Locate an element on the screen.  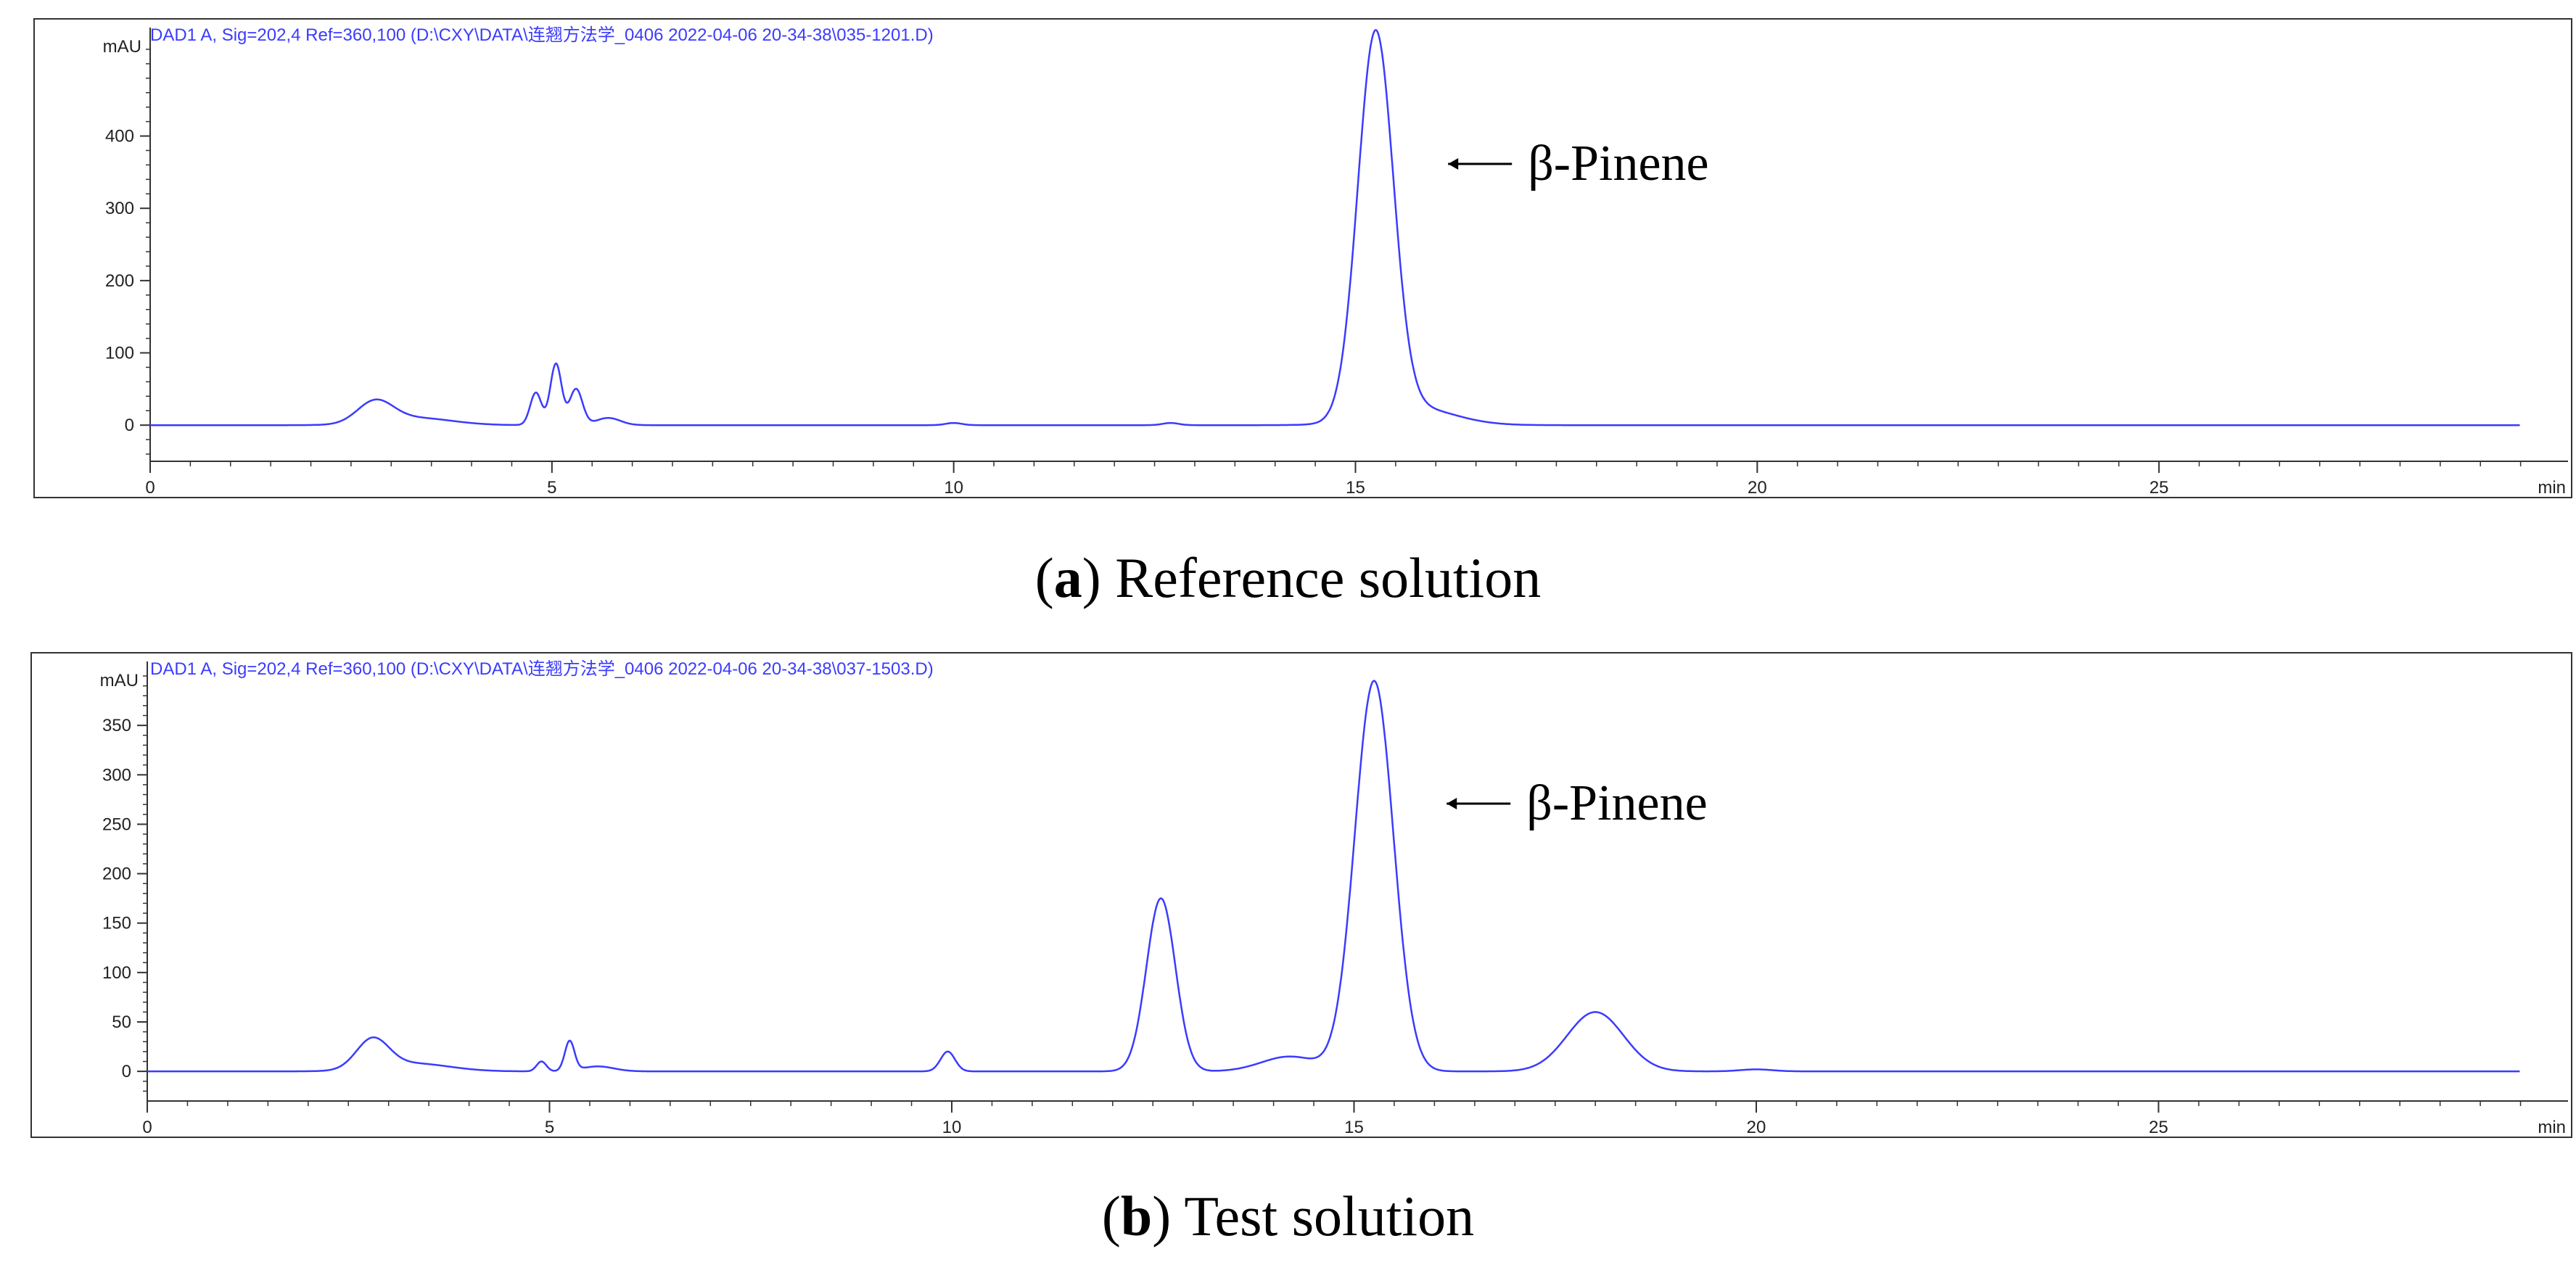
y-tick-label: 150 is located at coordinates (116, 924).